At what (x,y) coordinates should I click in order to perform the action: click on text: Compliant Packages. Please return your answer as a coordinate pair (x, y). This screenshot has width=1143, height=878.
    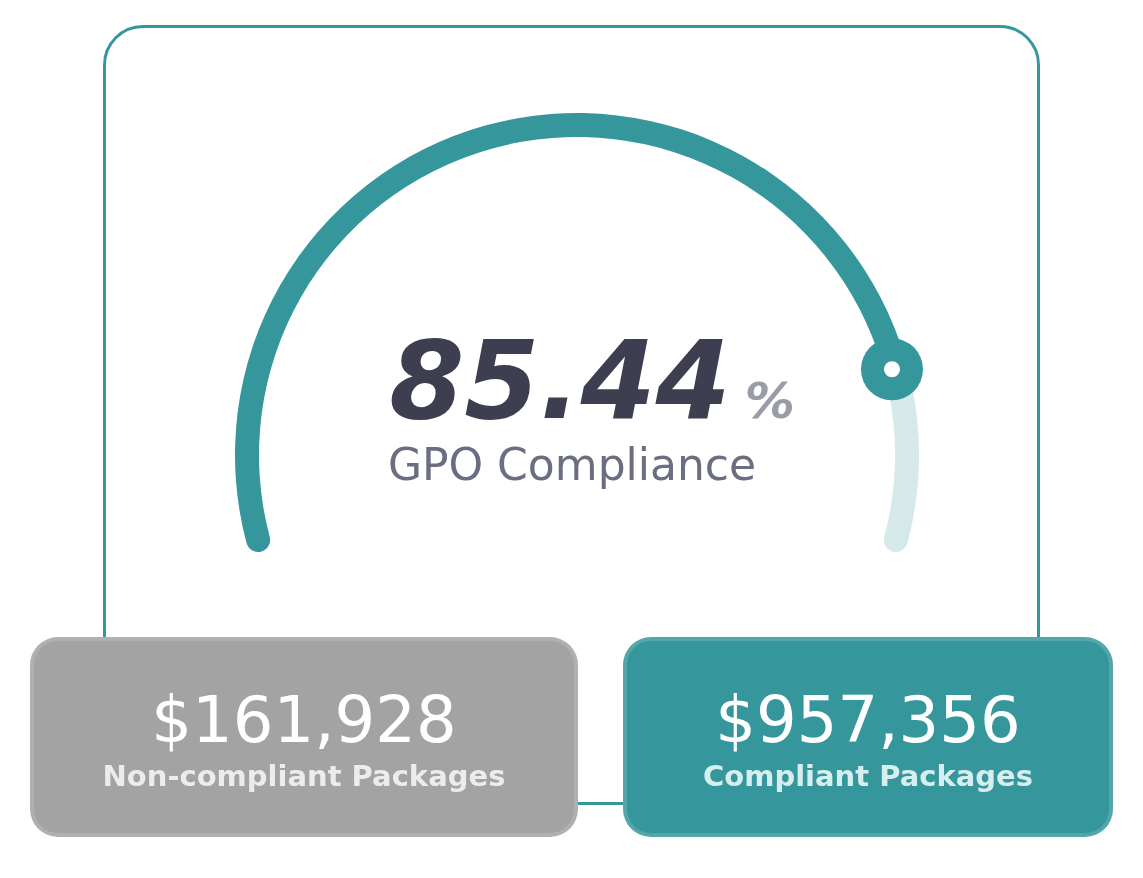
    Looking at the image, I should click on (868, 776).